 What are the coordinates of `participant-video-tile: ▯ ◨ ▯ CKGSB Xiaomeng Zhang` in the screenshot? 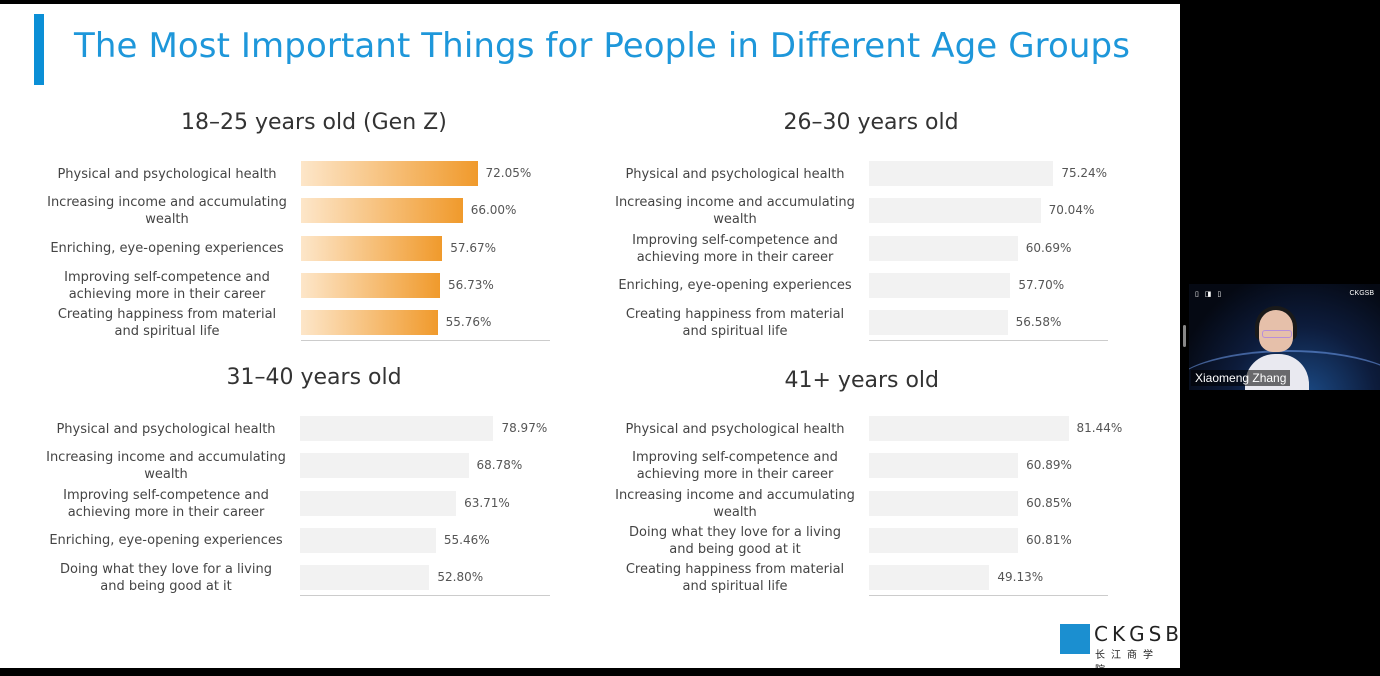 It's located at (1284, 337).